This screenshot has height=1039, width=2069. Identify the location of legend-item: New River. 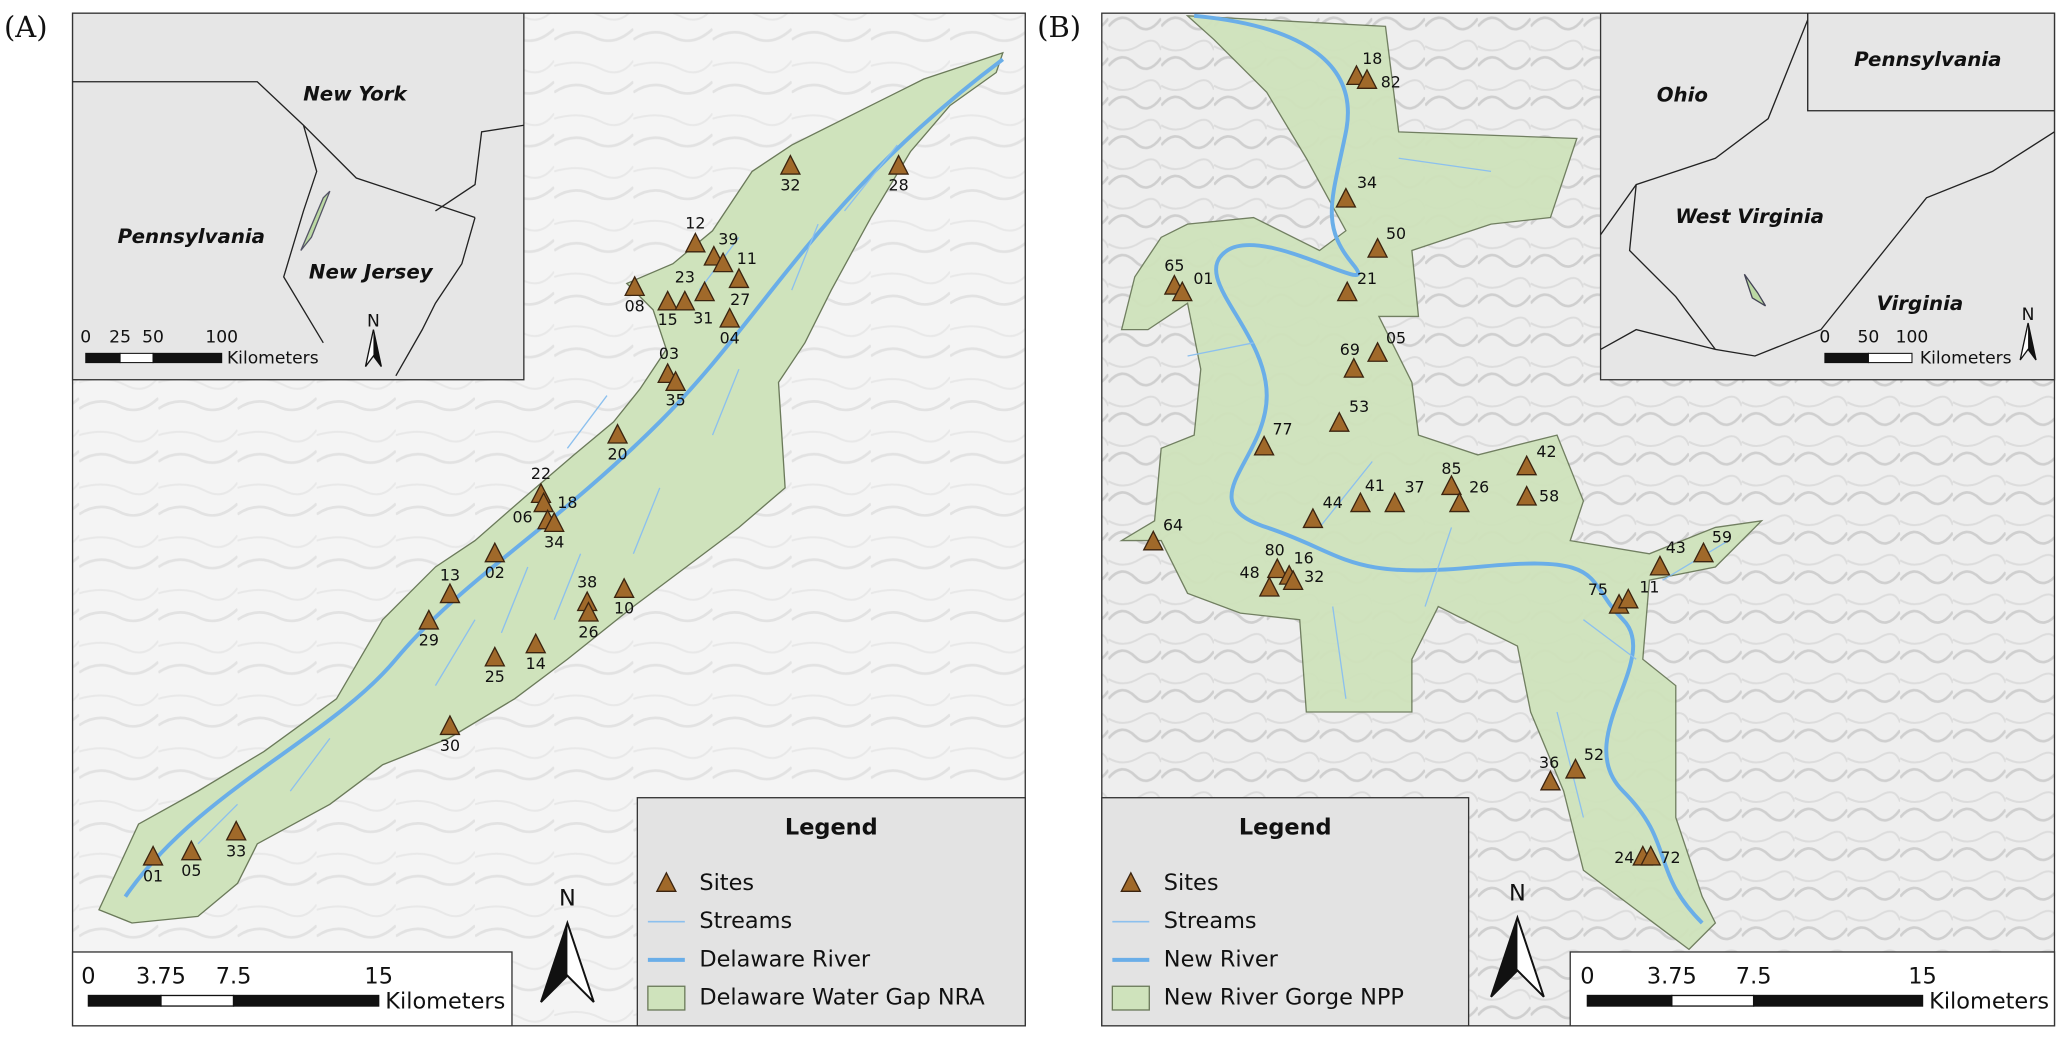
(1221, 959).